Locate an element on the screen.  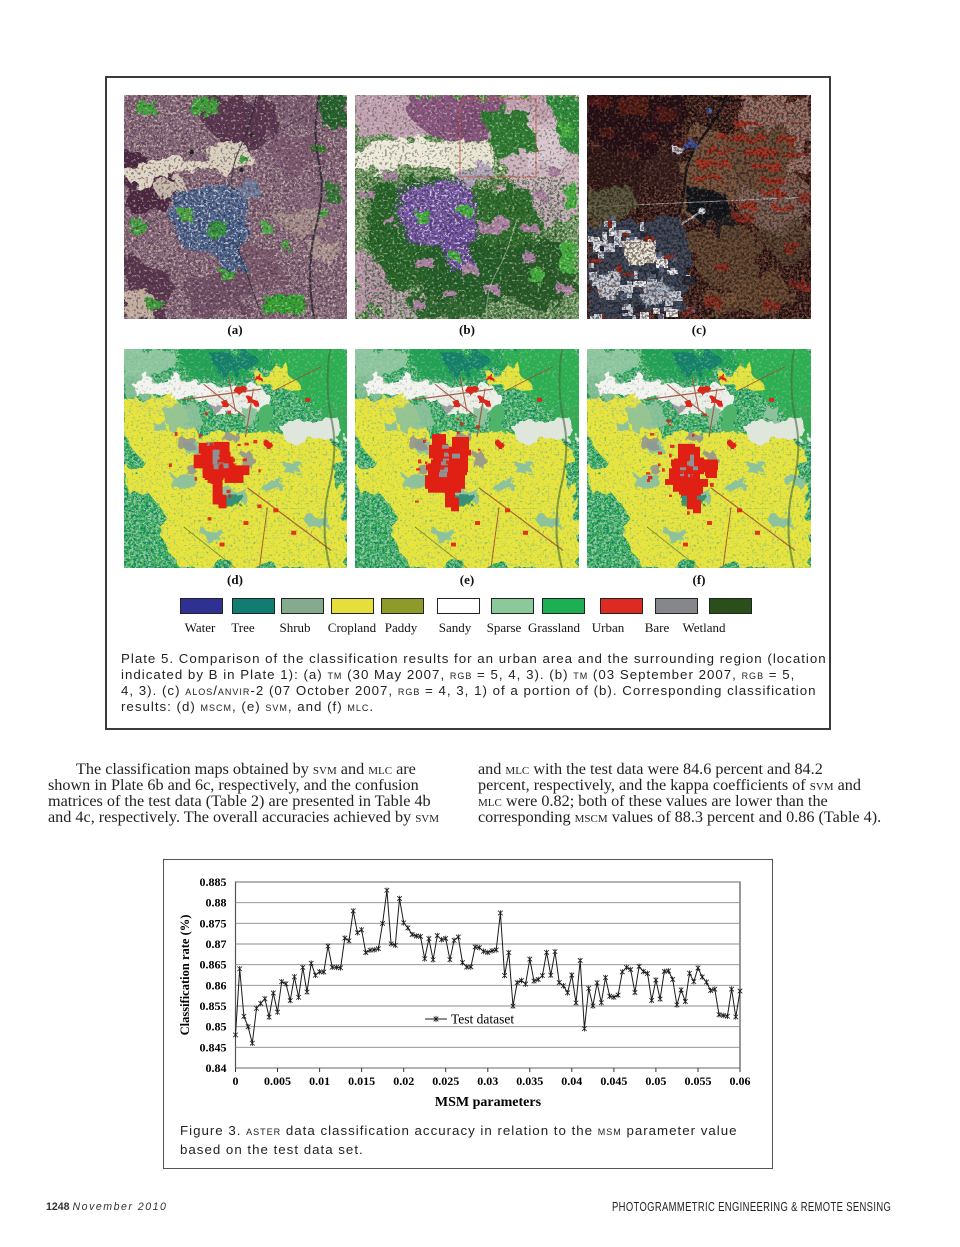
svg-text: 0.855 is located at coordinates (213, 1006).